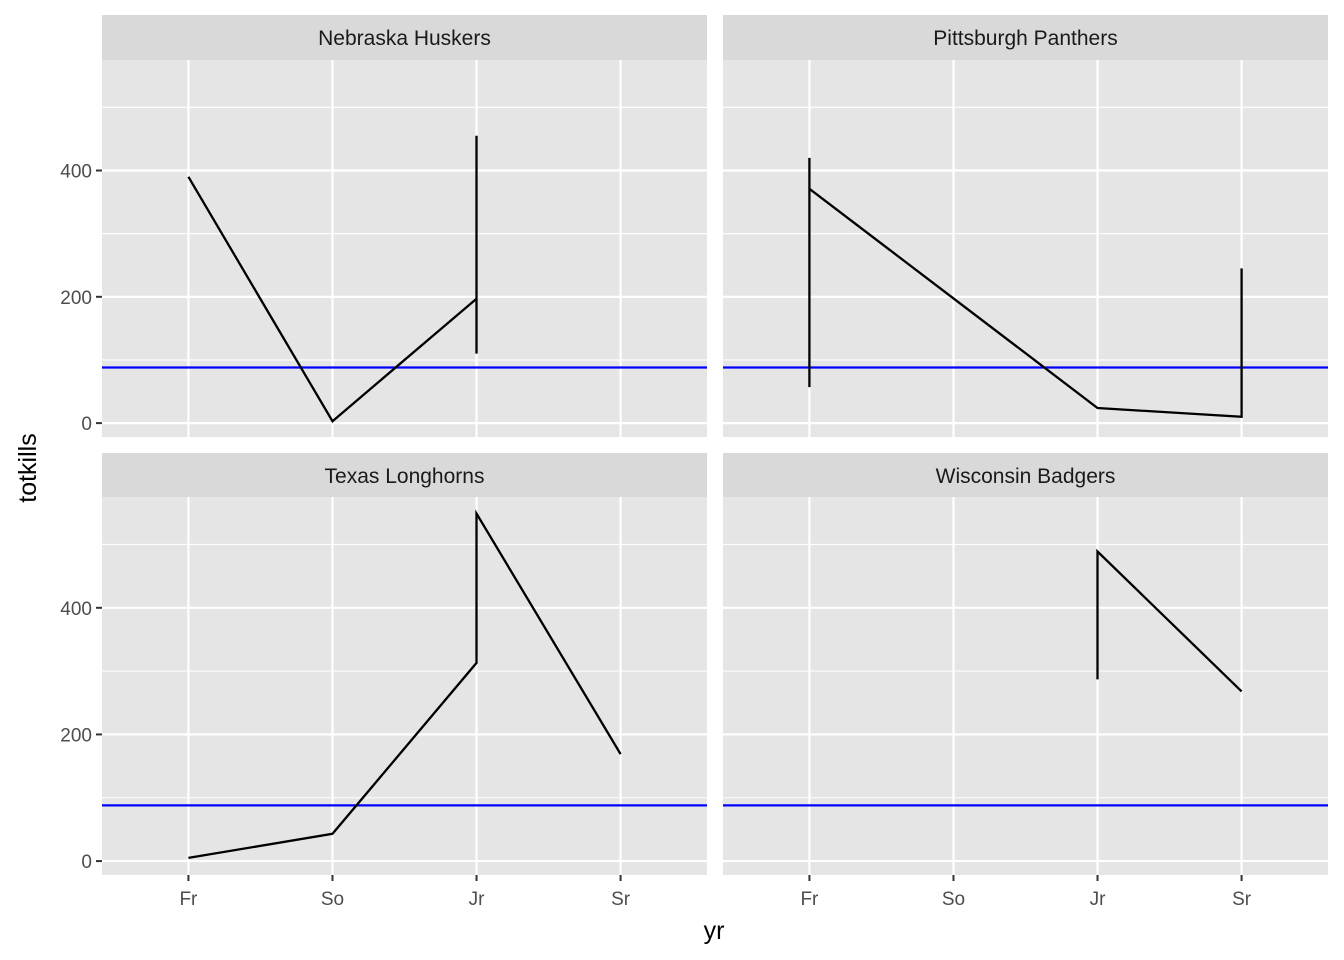 This screenshot has height=960, width=1344. I want to click on facet-title: Wisconsin Badgers, so click(1026, 476).